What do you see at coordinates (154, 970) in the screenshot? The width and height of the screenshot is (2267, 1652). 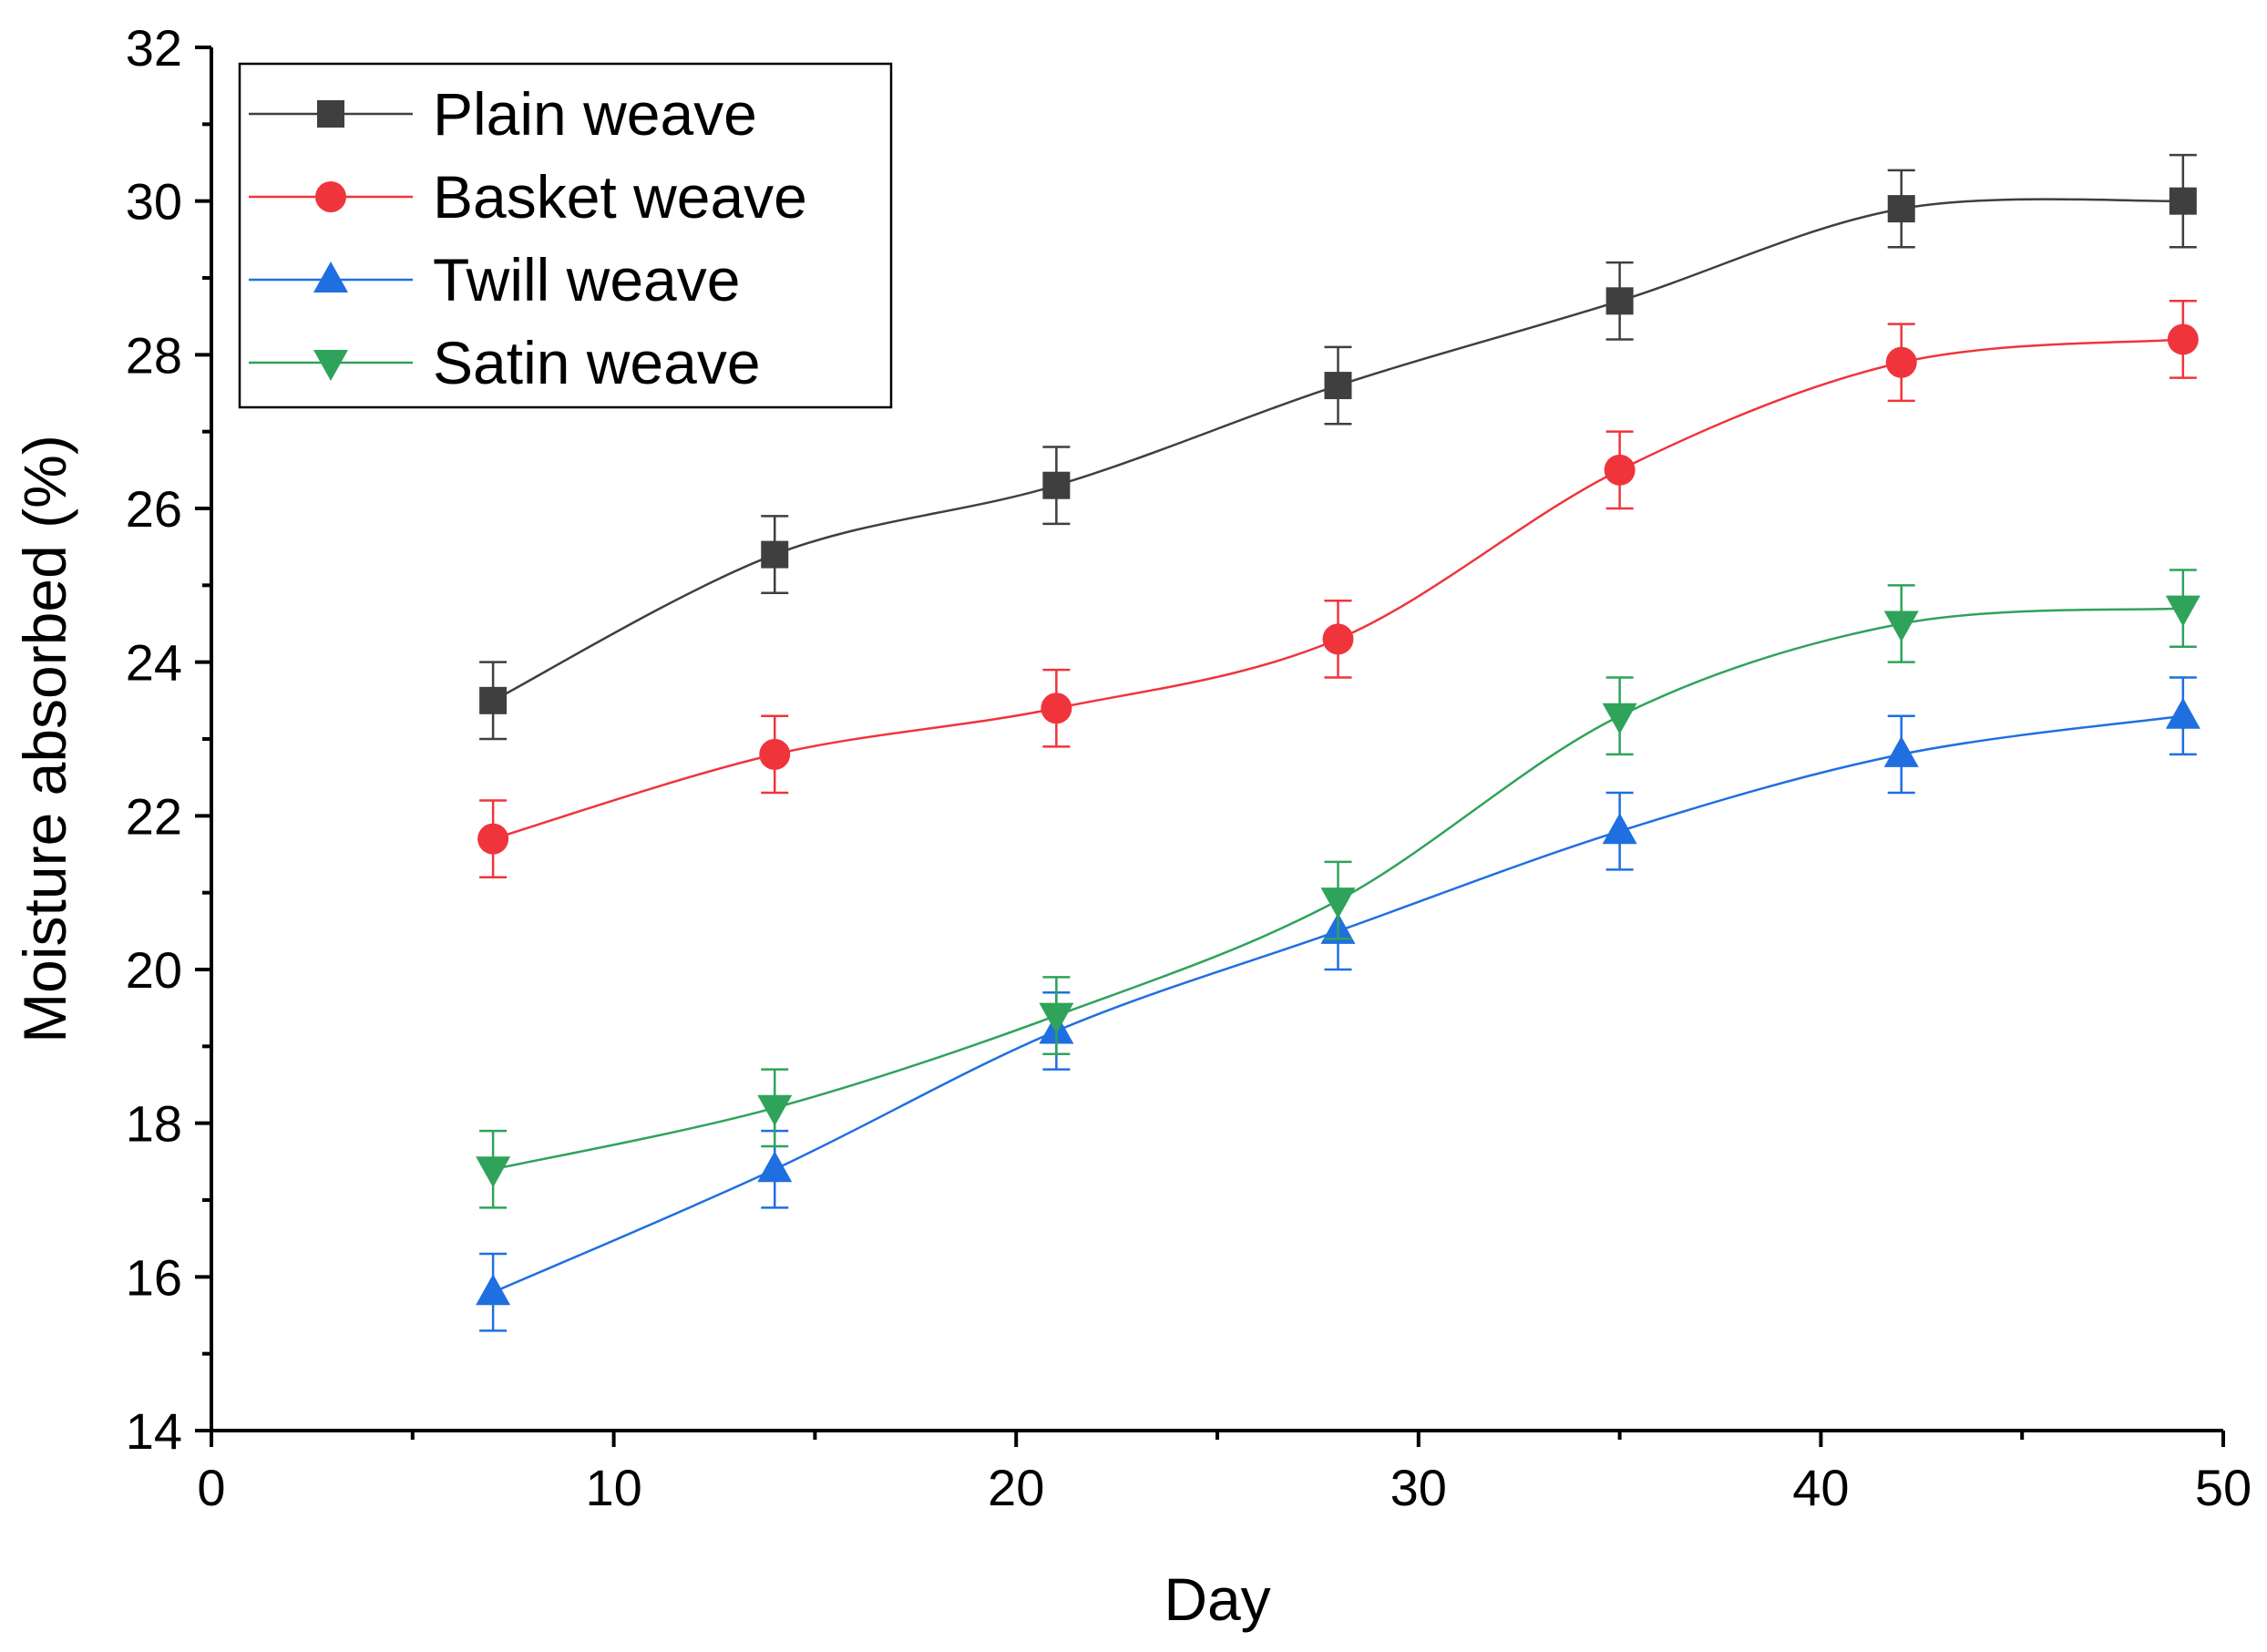 I see `y-tick-label: 20` at bounding box center [154, 970].